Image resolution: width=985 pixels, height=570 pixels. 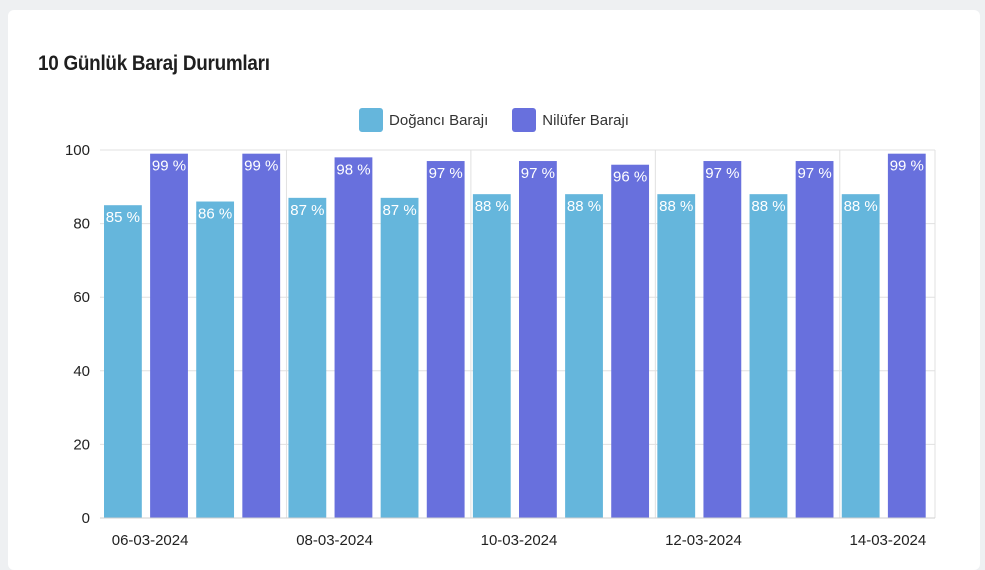 I want to click on y-tick-label: 40, so click(x=81, y=371).